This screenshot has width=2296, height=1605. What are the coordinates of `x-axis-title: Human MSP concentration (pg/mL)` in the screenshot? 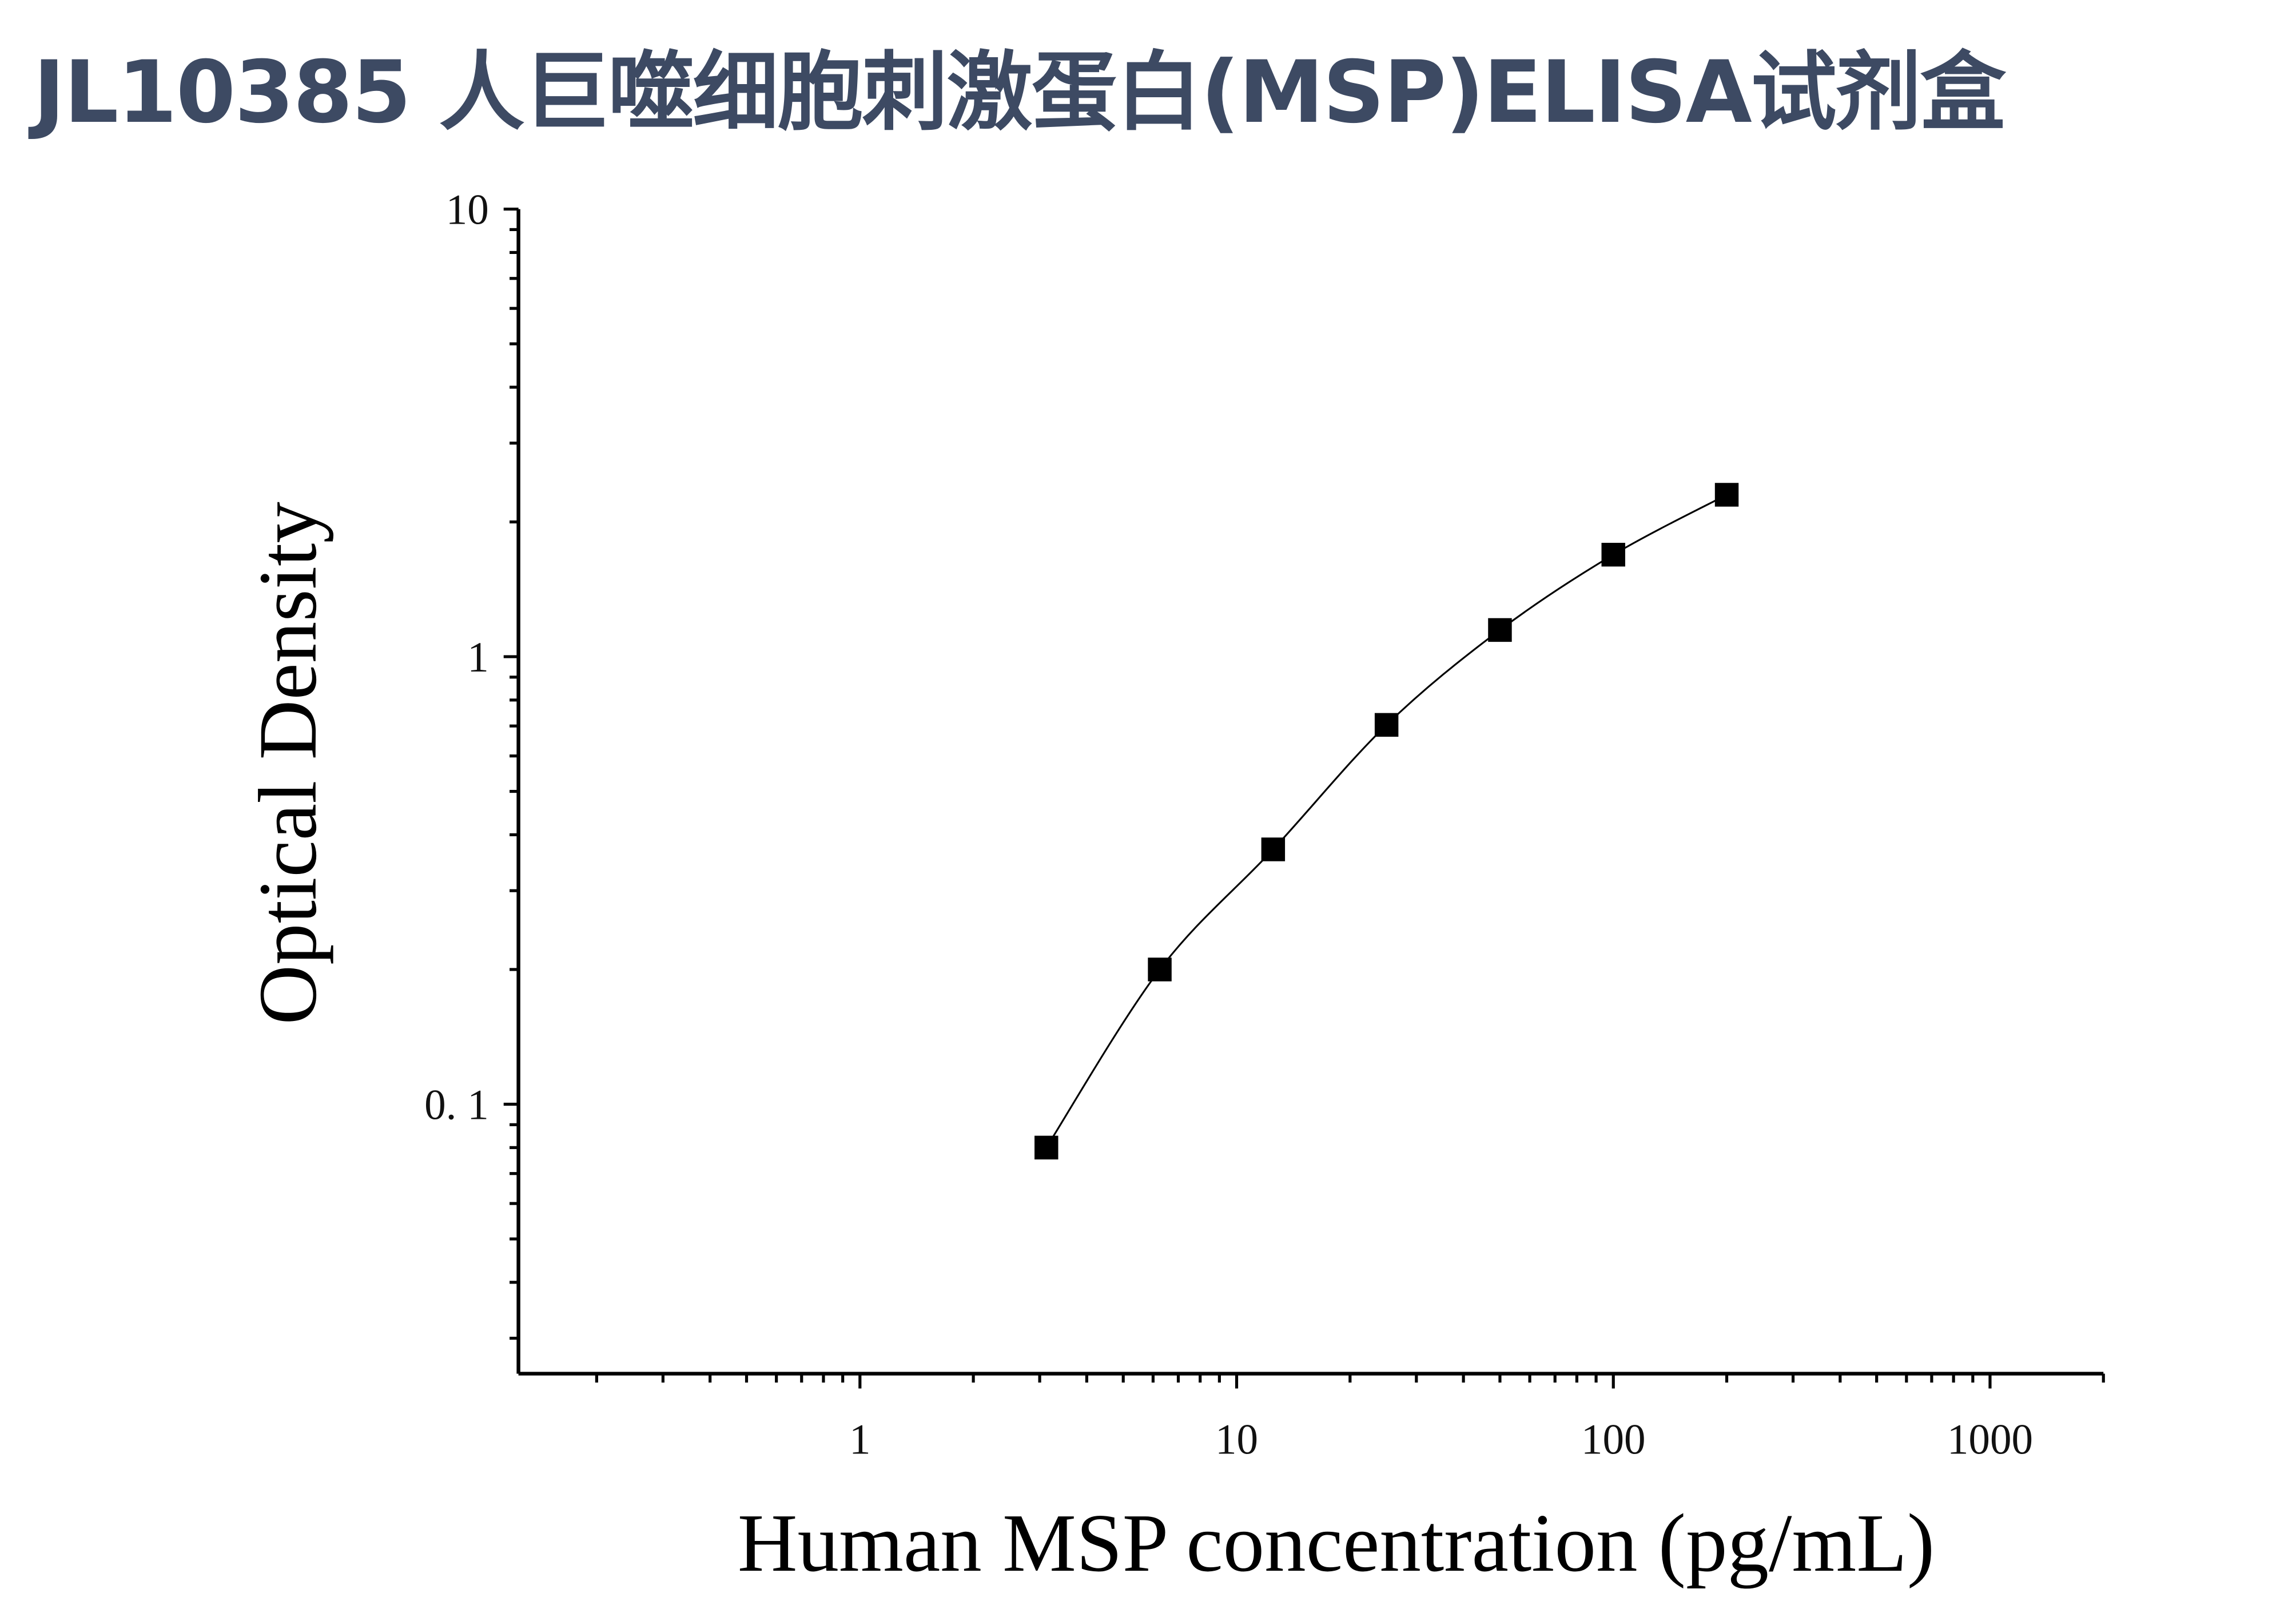 It's located at (1337, 1543).